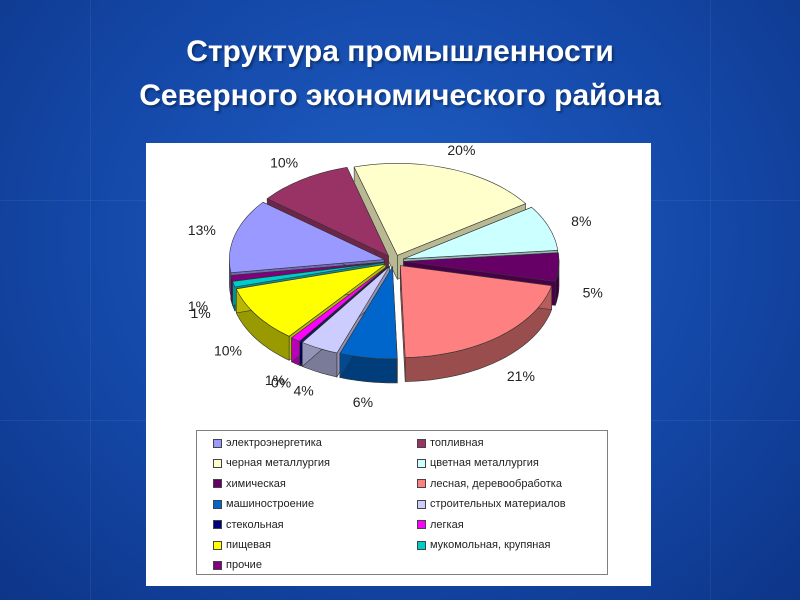 This screenshot has height=600, width=800. I want to click on legend-item: строительных материалов, so click(491, 504).